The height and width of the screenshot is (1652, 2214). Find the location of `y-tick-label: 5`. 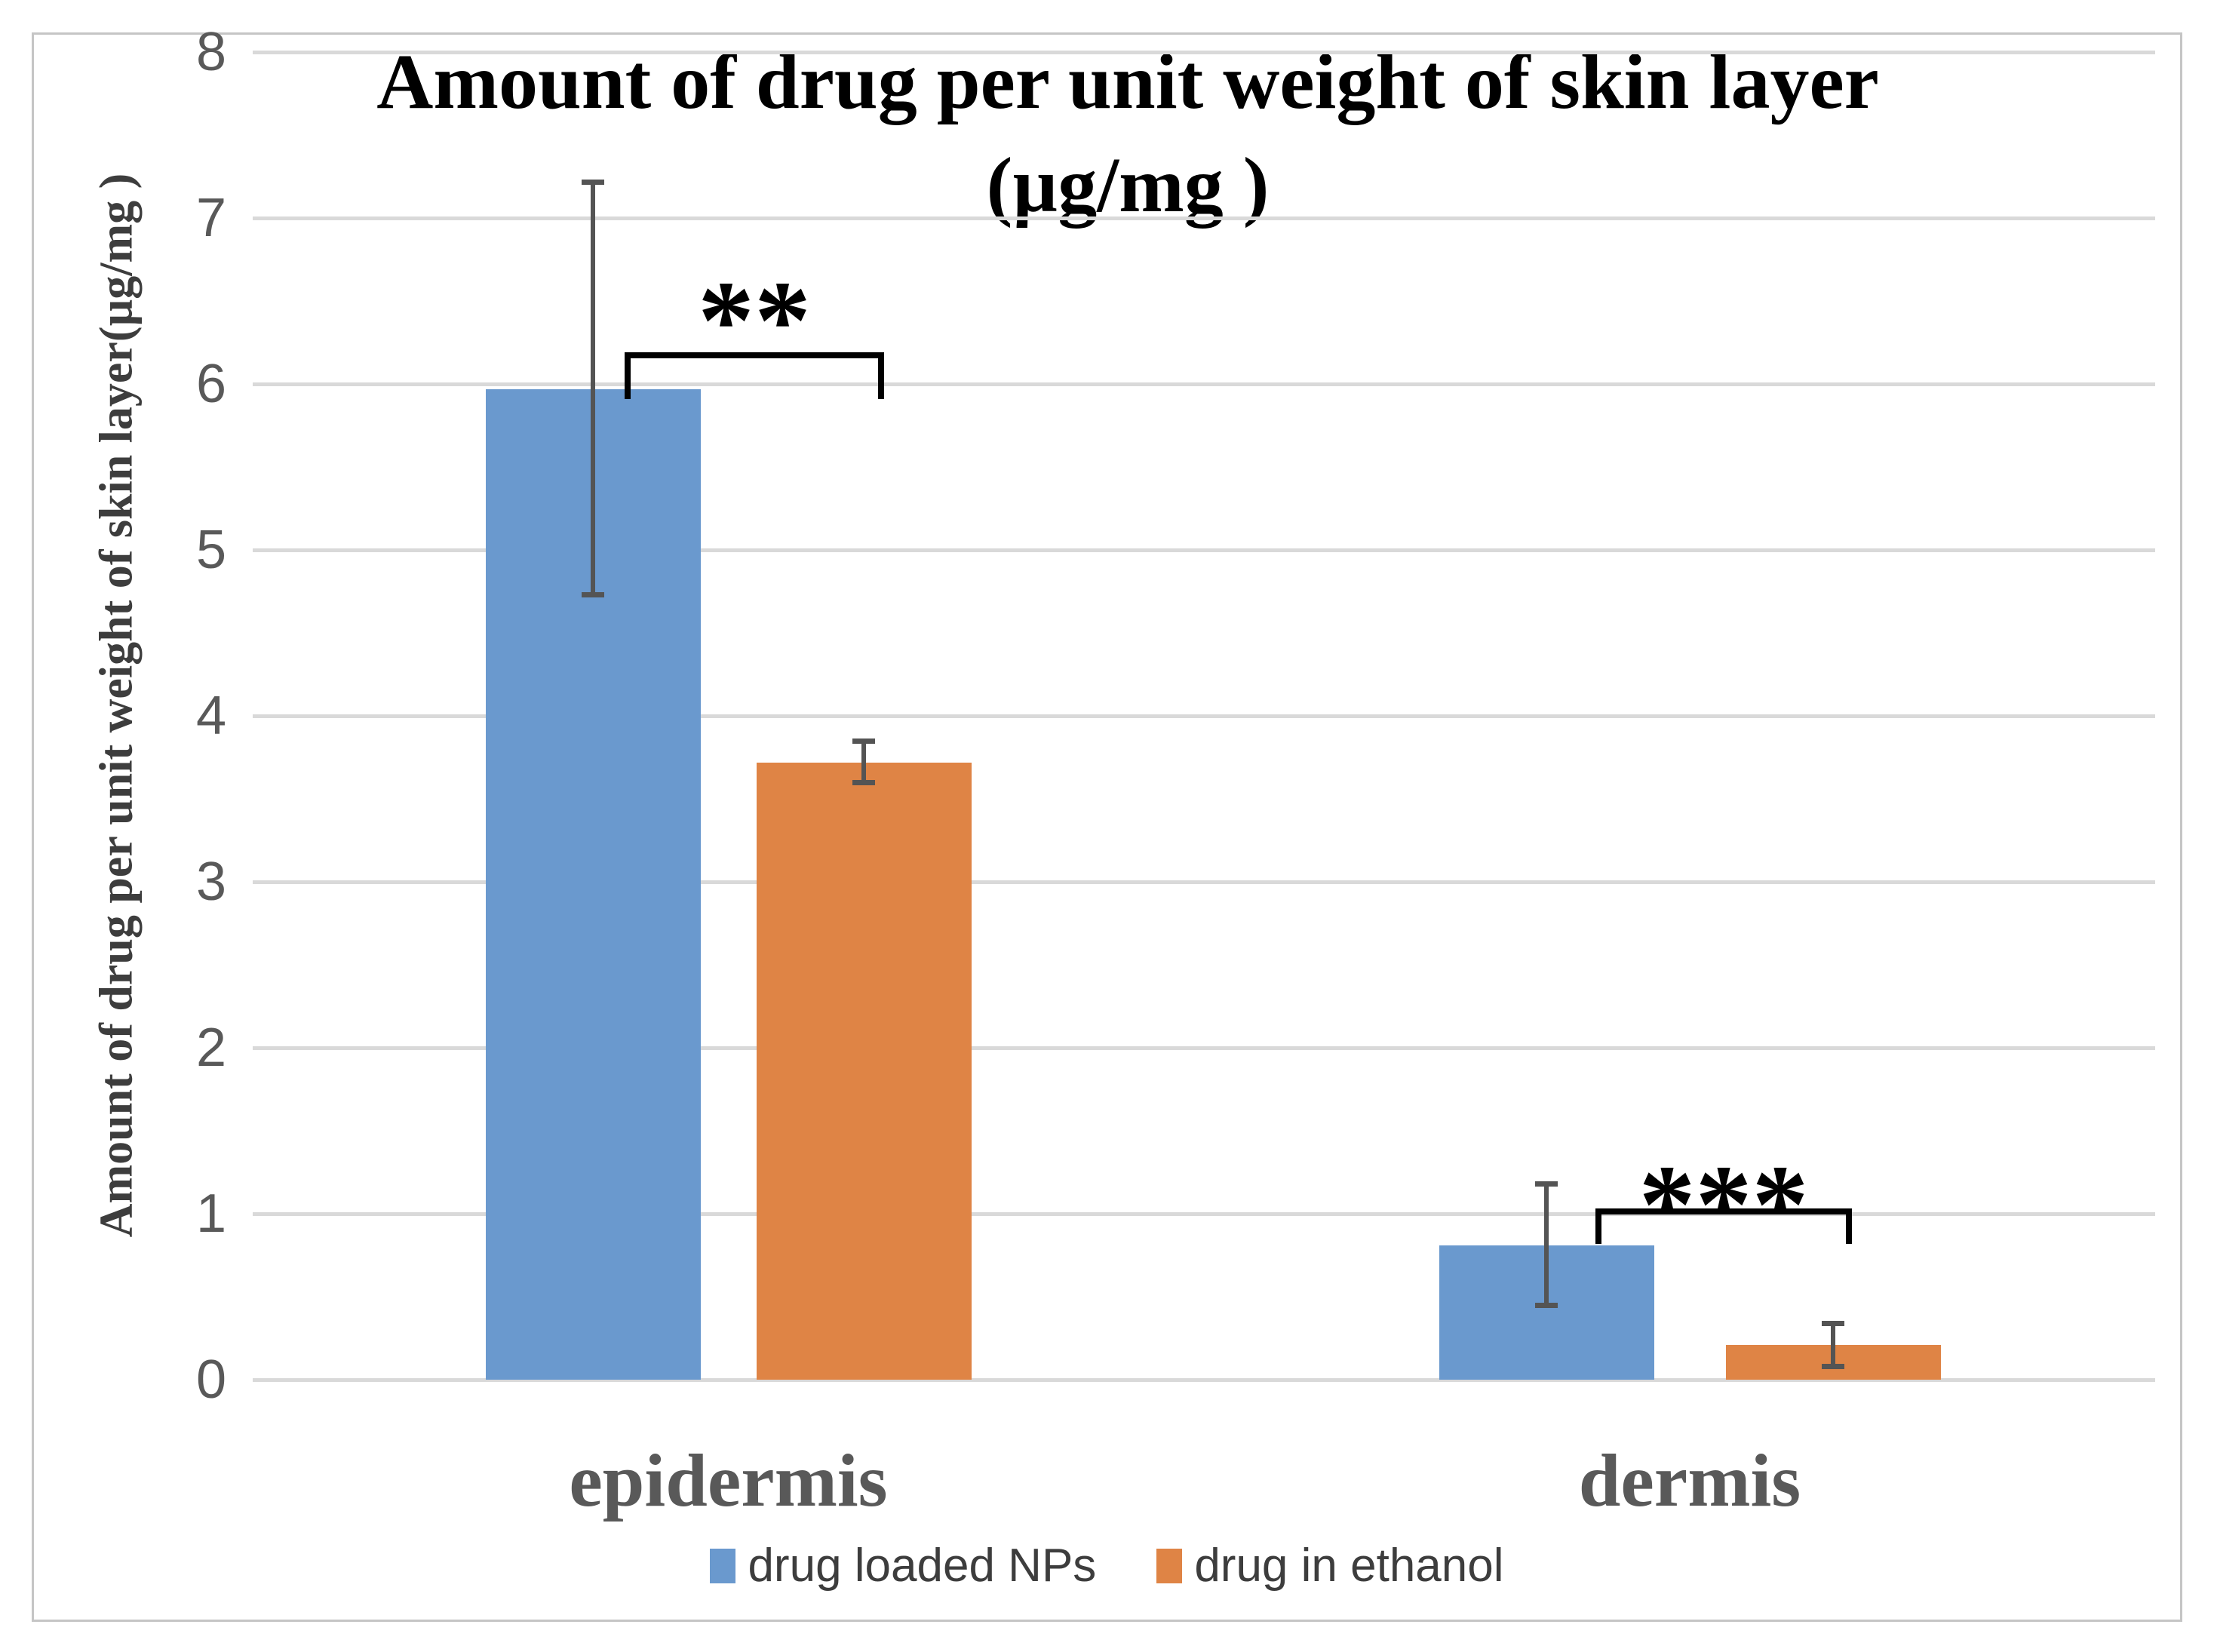

y-tick-label: 5 is located at coordinates (210, 550).